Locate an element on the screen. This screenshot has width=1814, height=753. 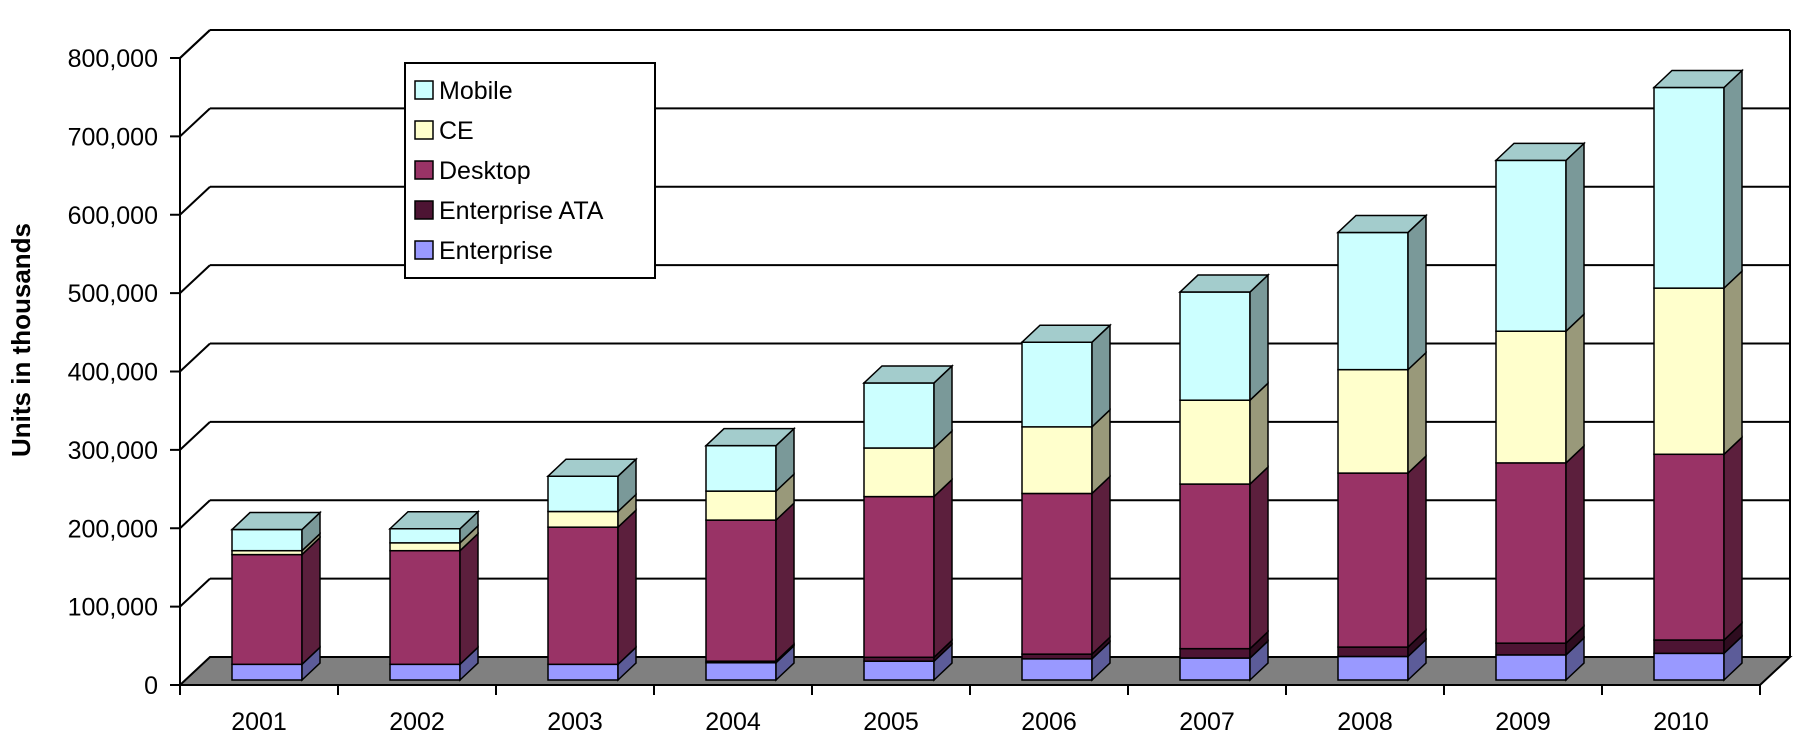
legend-label: Mobile is located at coordinates (476, 91).